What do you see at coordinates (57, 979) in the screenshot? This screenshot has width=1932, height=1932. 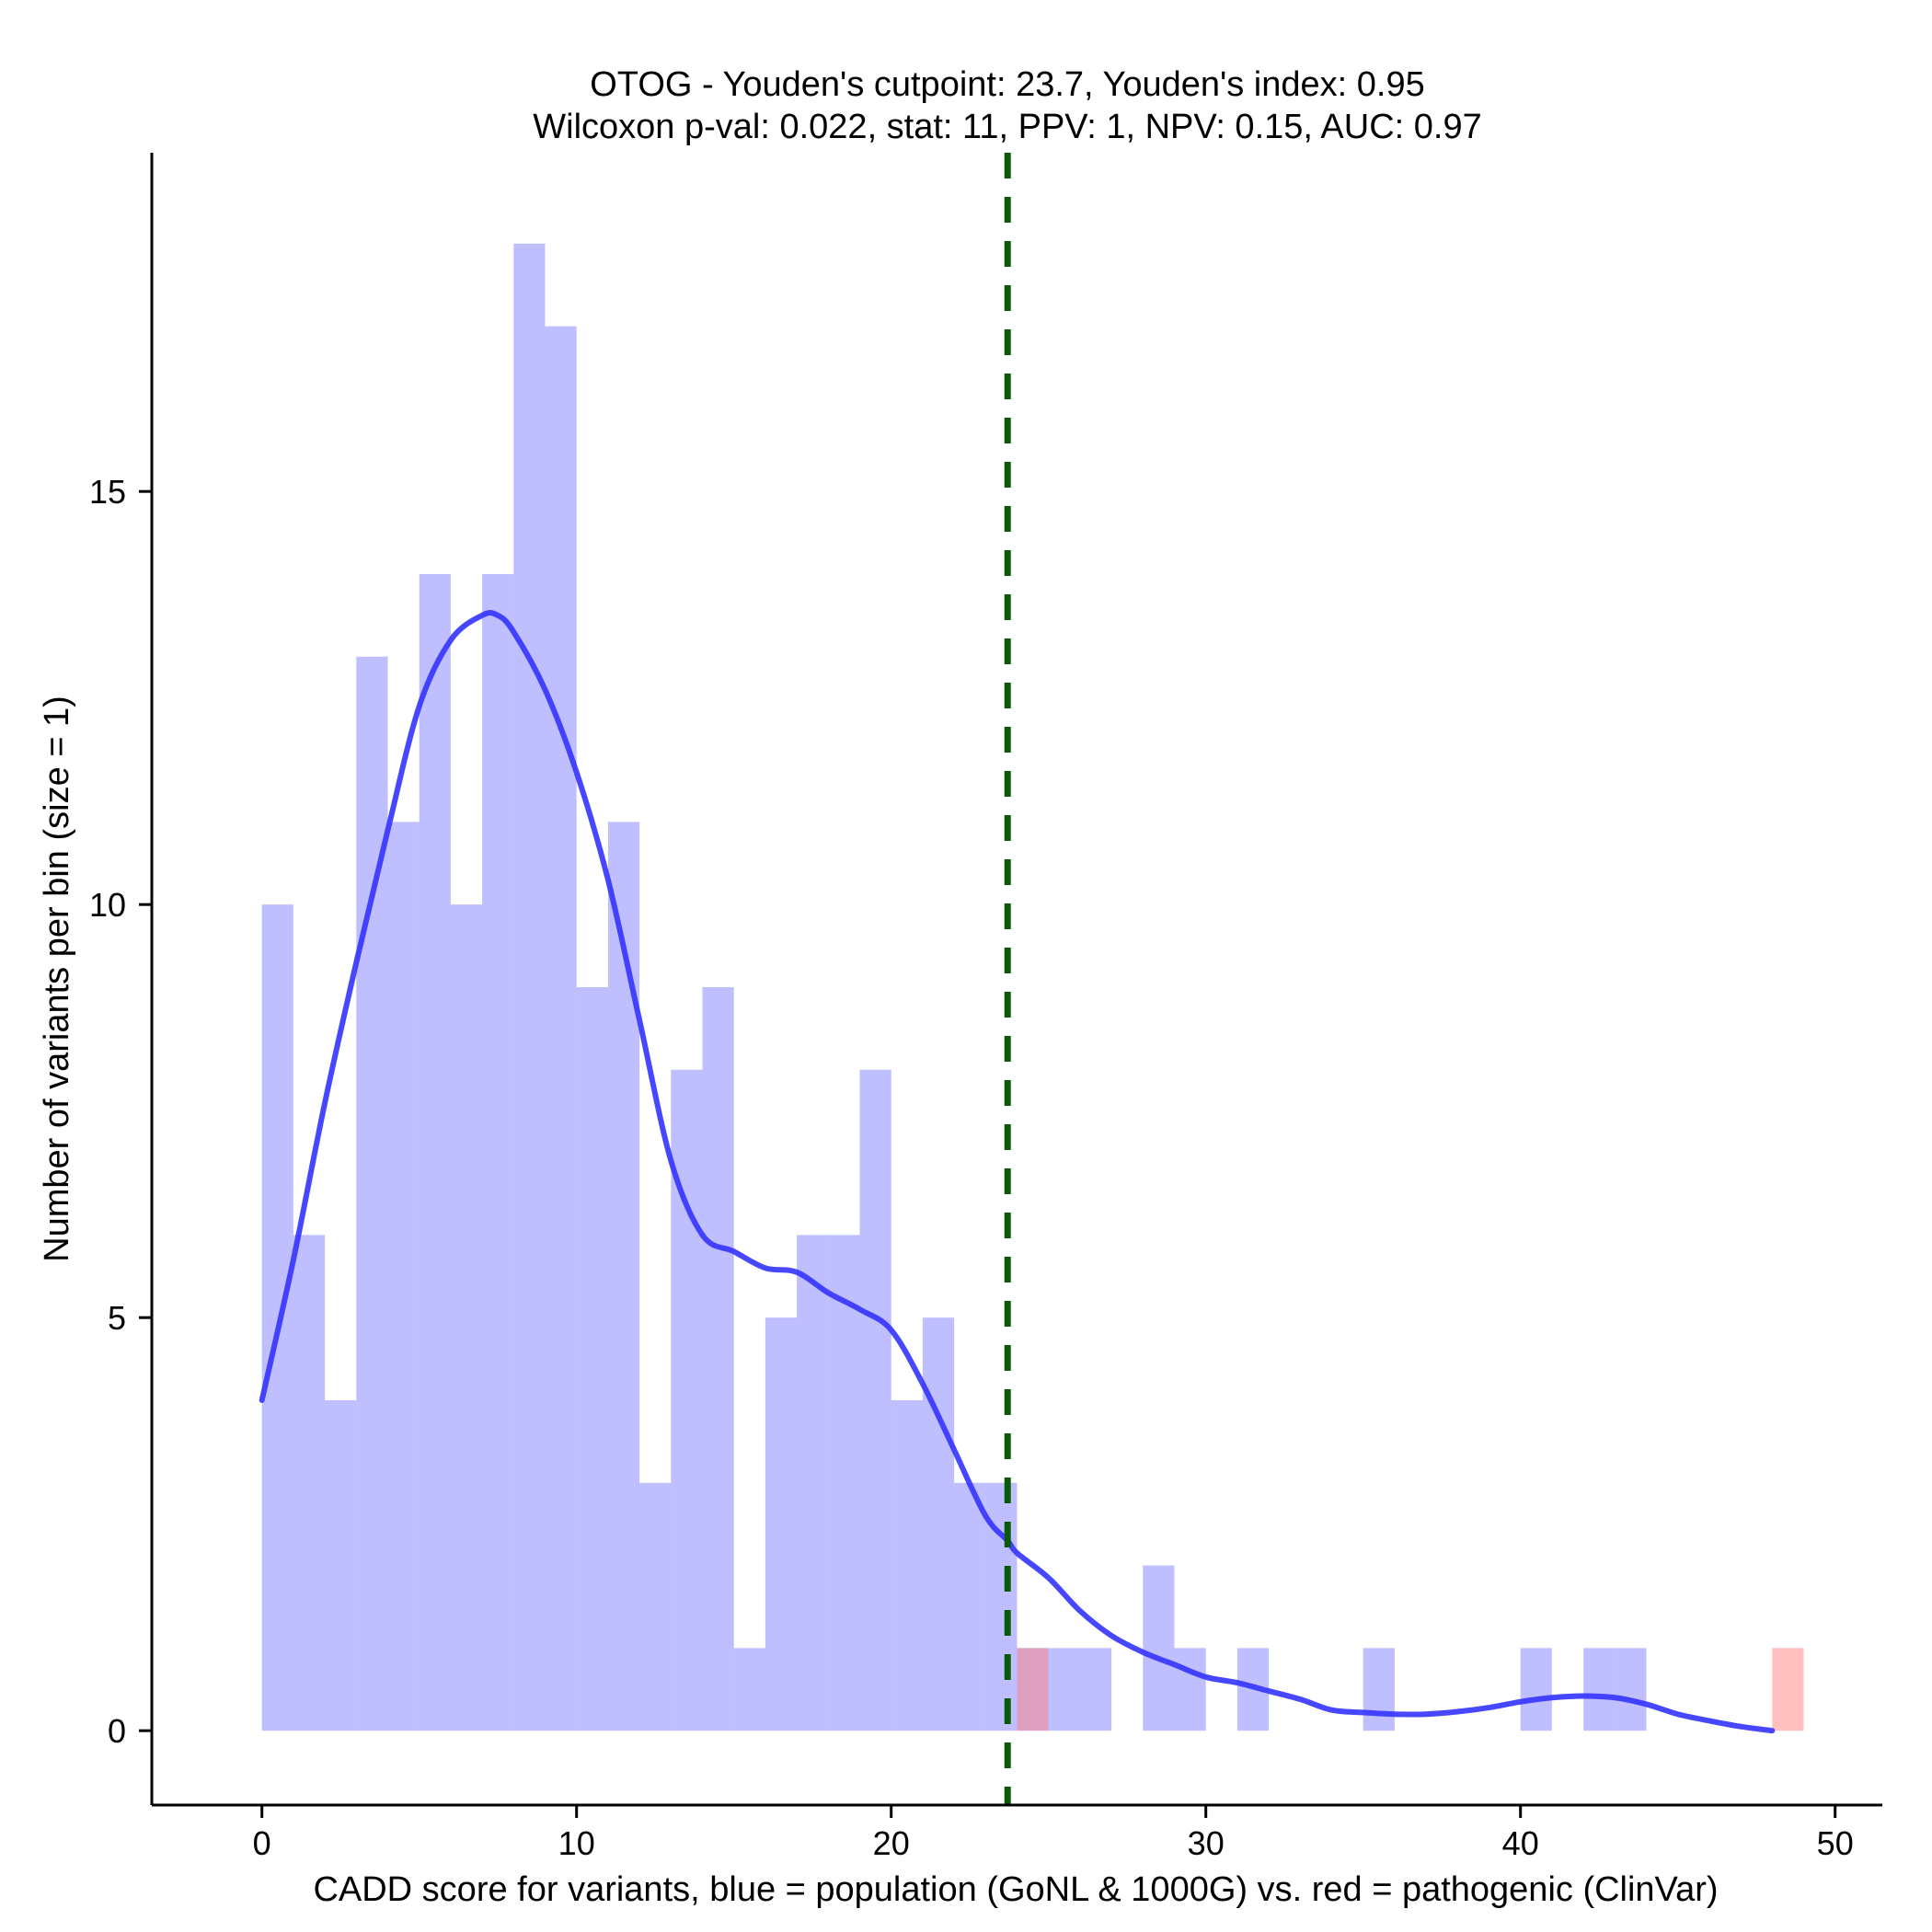 I see `y-axis-label: Number of variants per bin (size = 1)` at bounding box center [57, 979].